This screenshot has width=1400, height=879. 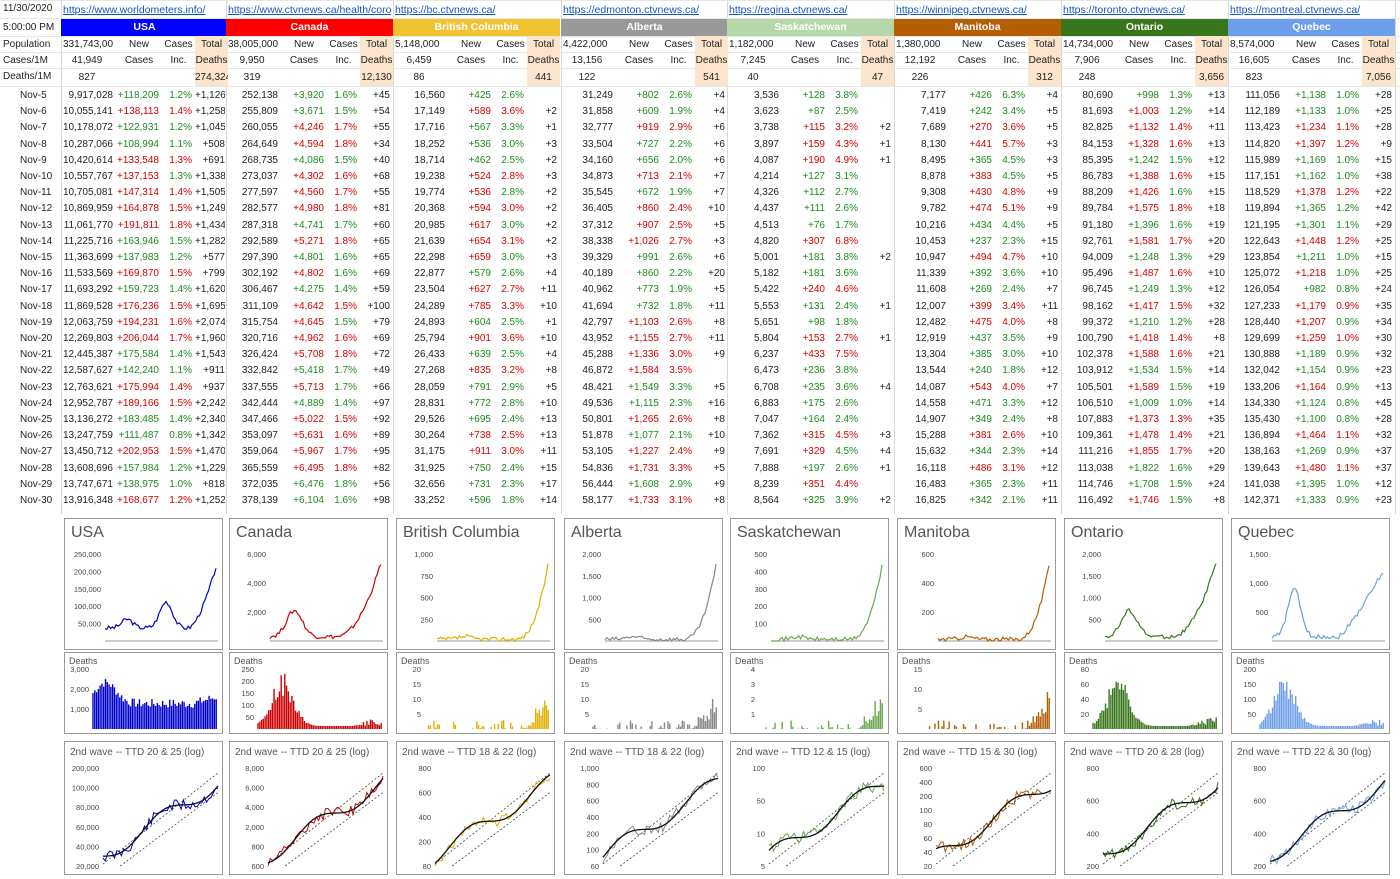 What do you see at coordinates (551, 128) in the screenshot?
I see `new-deaths: +1` at bounding box center [551, 128].